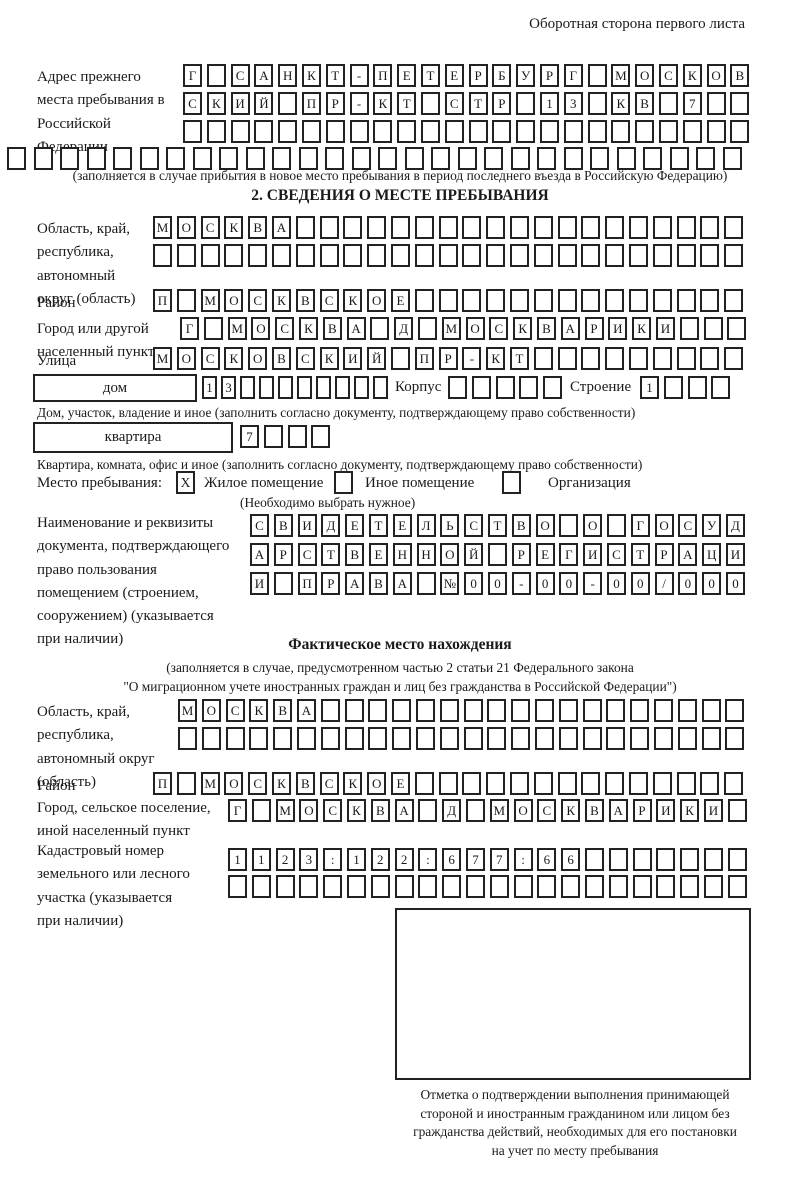  I want to click on char-box: Н, so click(402, 554).